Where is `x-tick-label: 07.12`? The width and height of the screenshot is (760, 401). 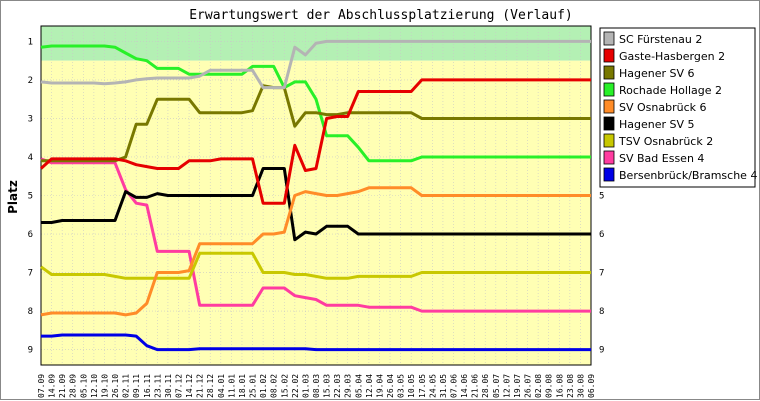
x-tick-label: 07.12 is located at coordinates (179, 386).